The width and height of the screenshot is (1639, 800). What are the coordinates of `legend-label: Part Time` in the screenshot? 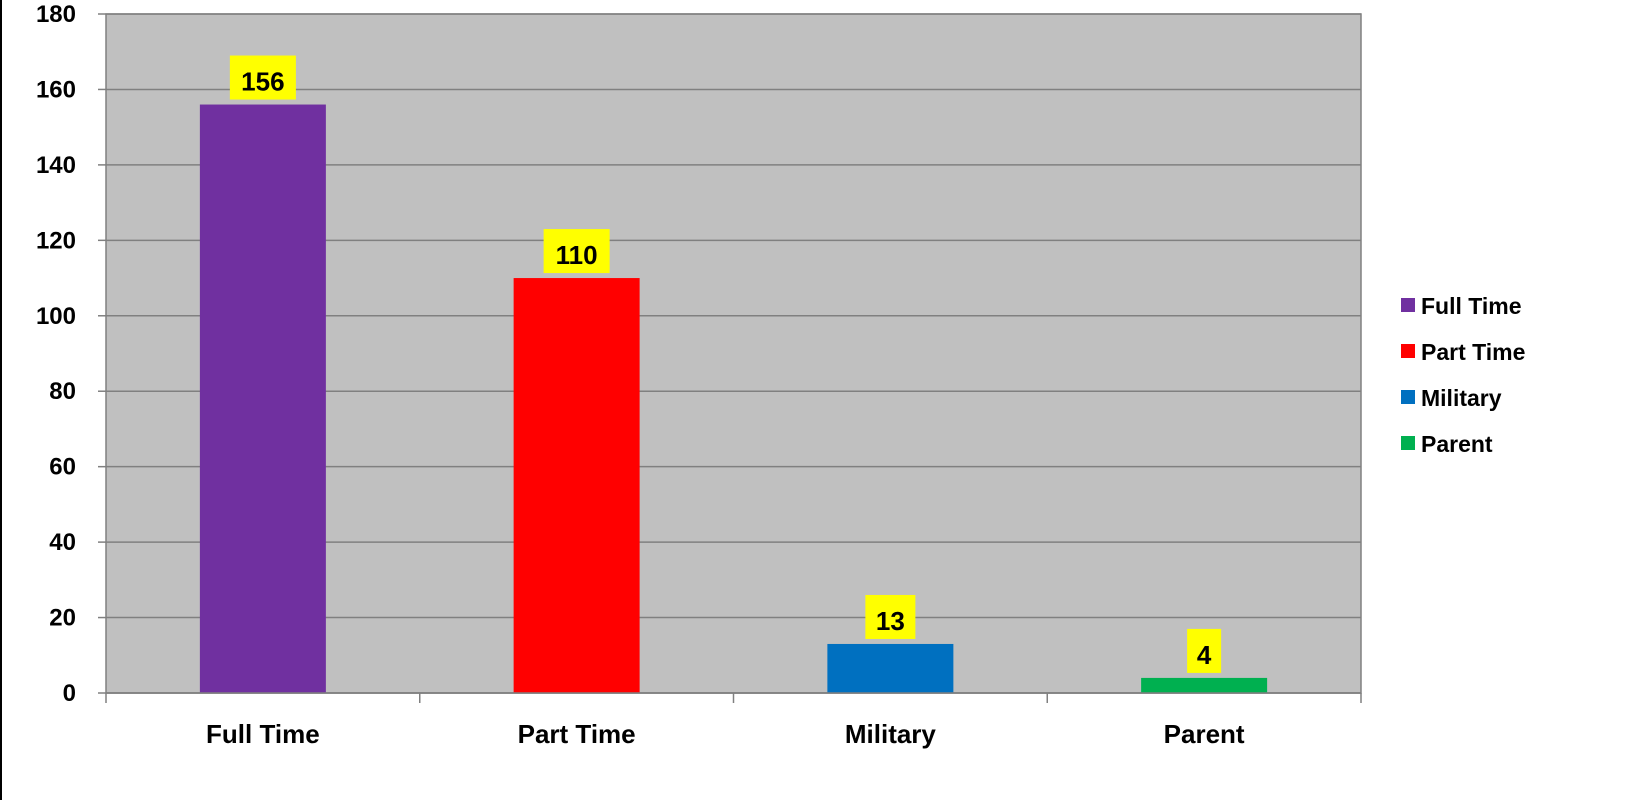 It's located at (1473, 352).